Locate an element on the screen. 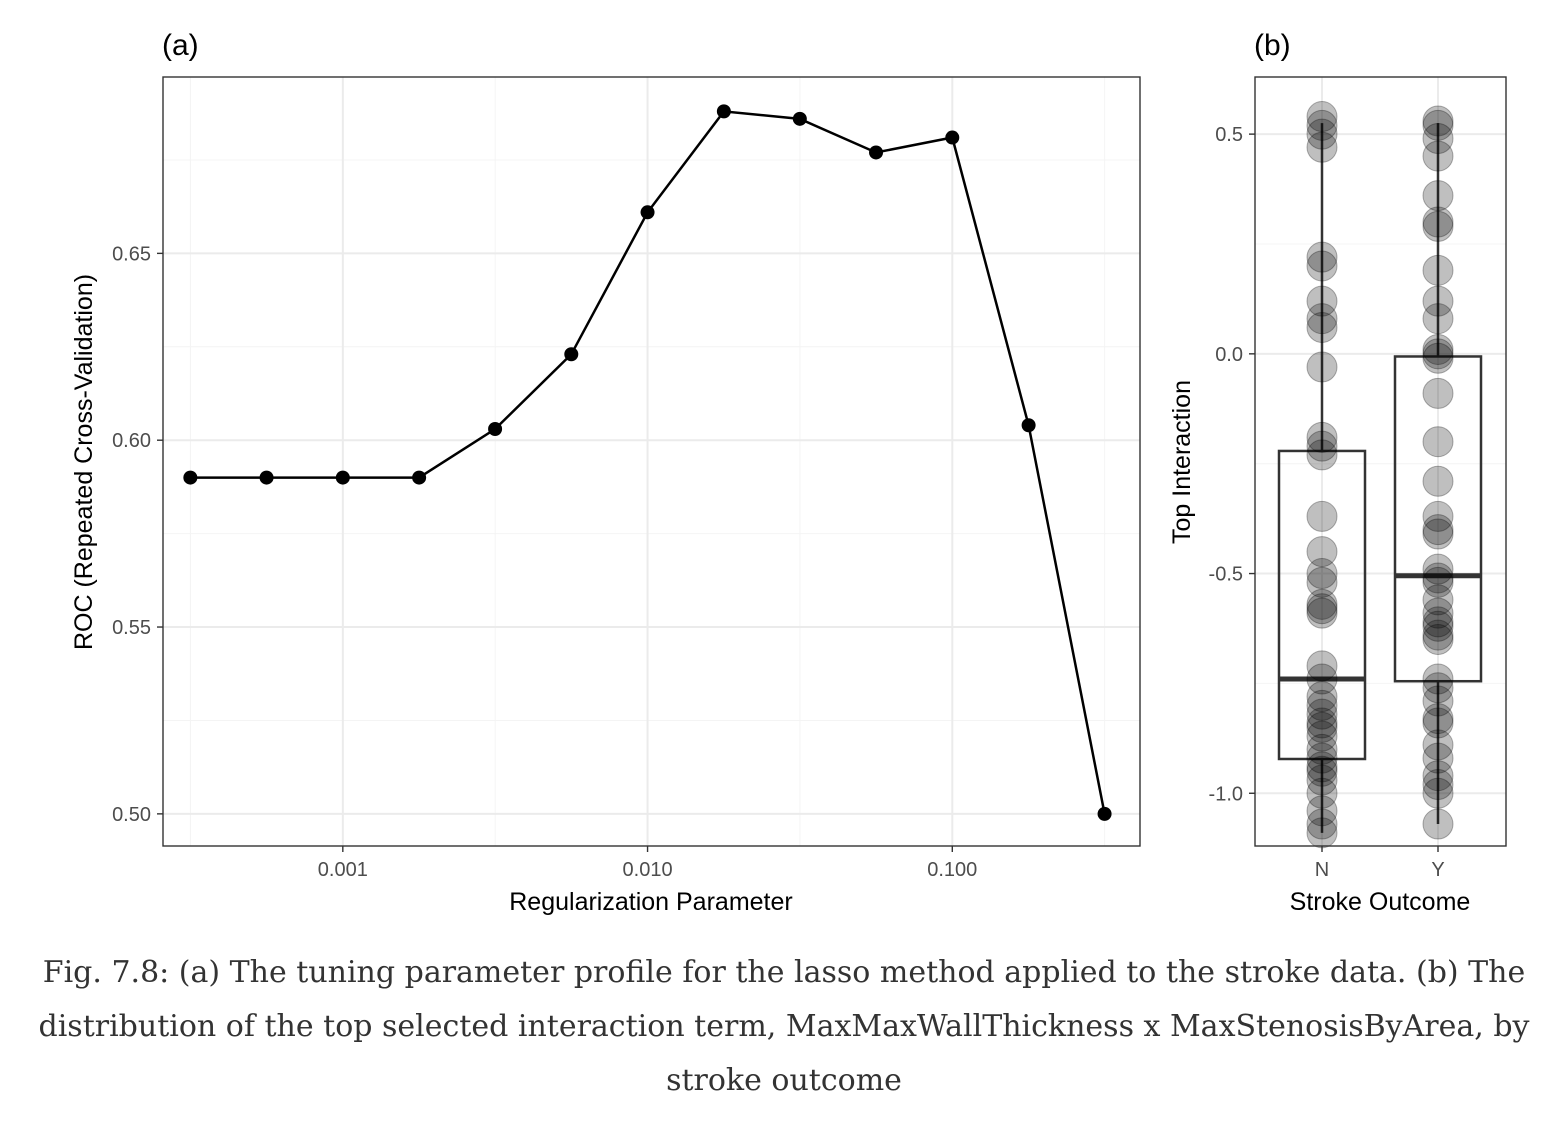  panel-a-y-ticks: 0.50 0.55 0.60 0.65 is located at coordinates (137, 534).